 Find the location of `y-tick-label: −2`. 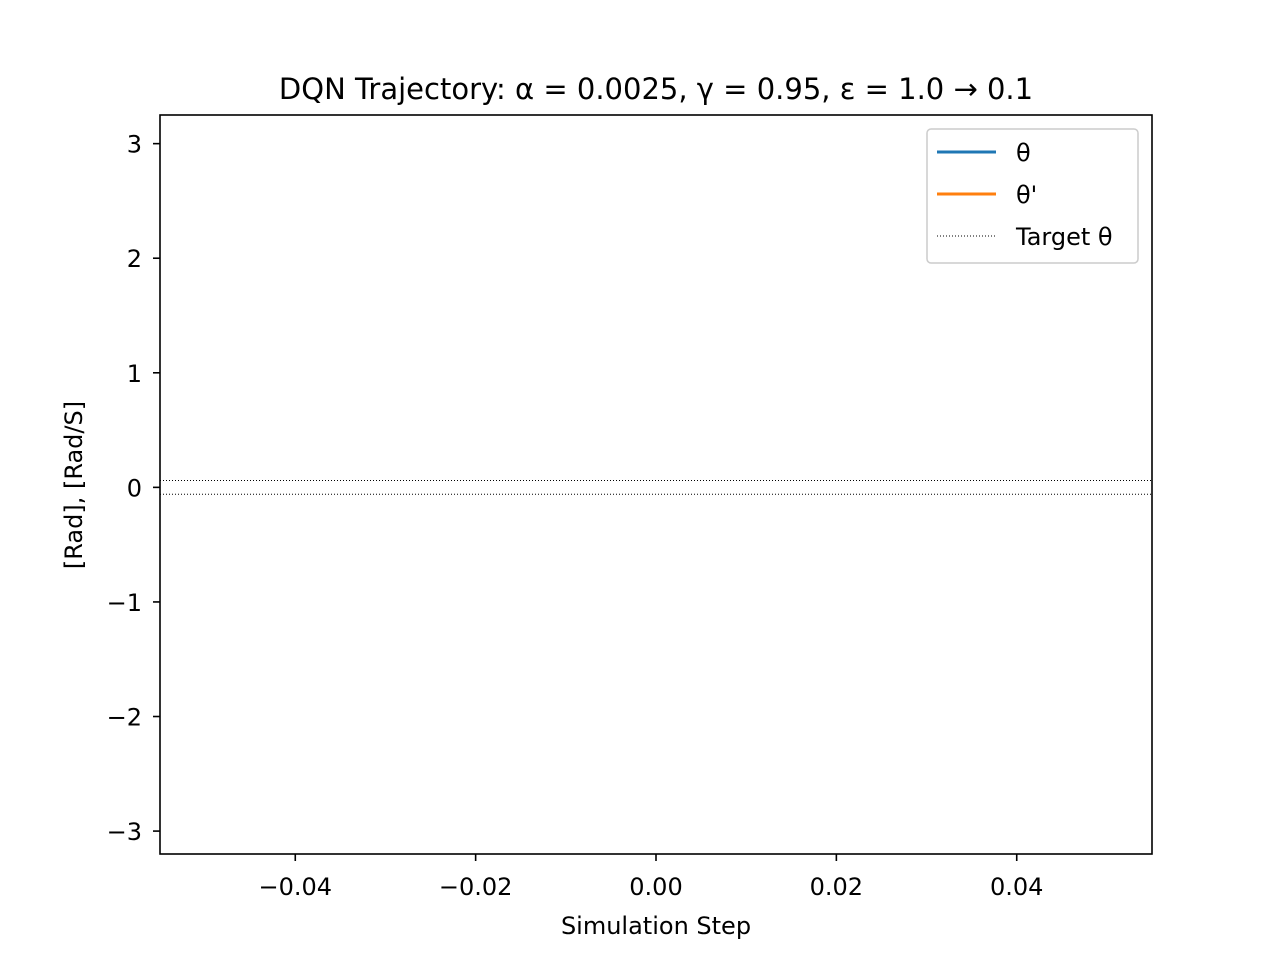

y-tick-label: −2 is located at coordinates (124, 718).